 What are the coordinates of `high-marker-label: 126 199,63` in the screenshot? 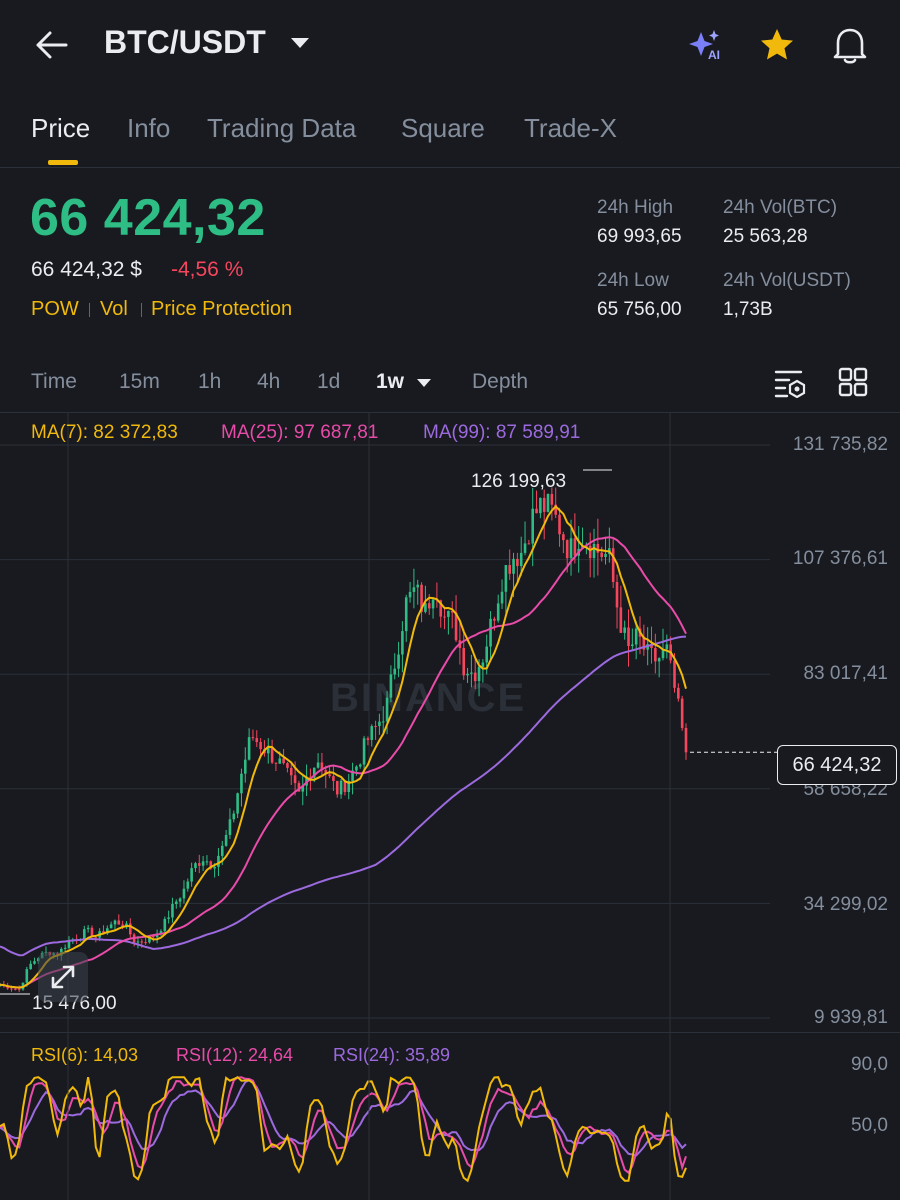 It's located at (519, 481).